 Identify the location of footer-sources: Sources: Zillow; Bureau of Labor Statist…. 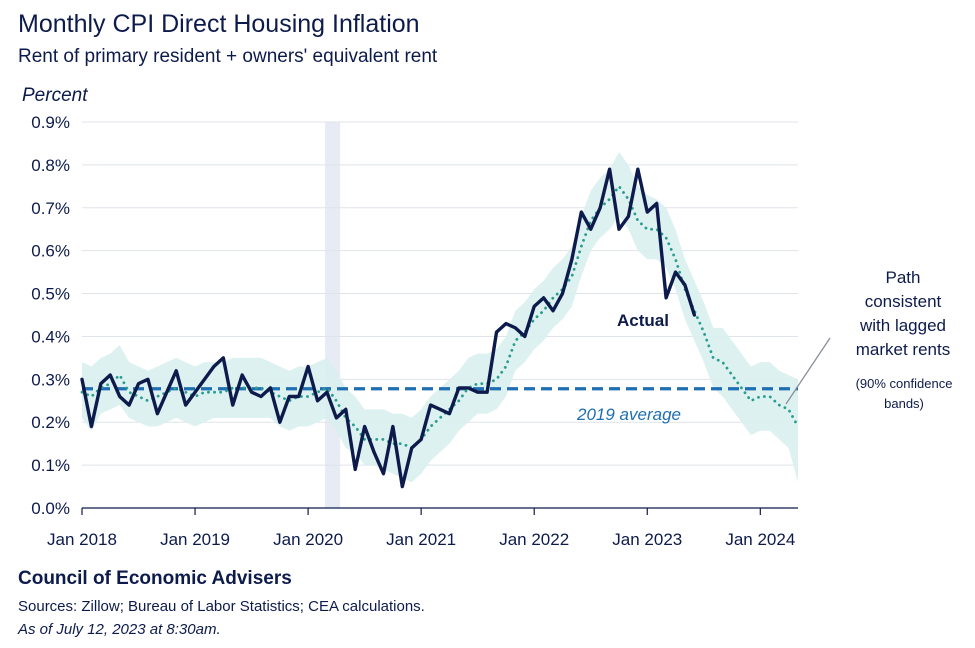
(221, 606).